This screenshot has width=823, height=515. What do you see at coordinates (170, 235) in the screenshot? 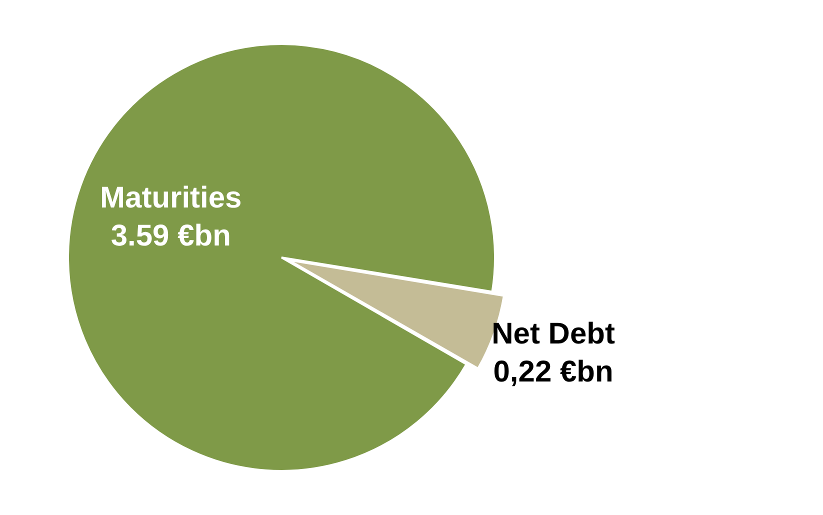
I see `data-label: 3.59 €bn` at bounding box center [170, 235].